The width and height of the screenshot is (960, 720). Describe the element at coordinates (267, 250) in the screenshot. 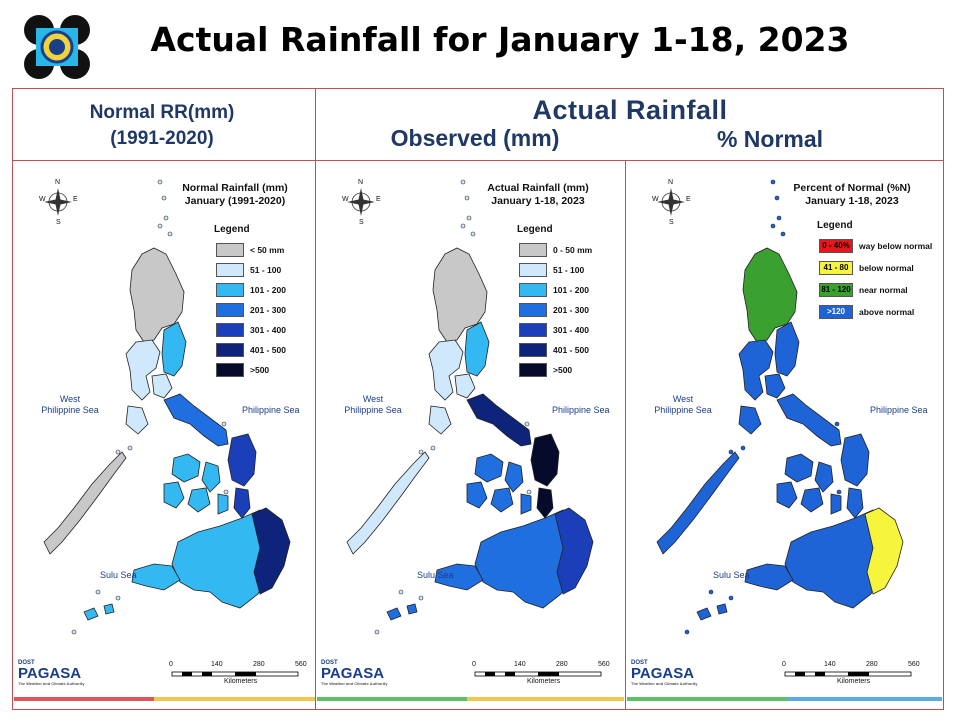

I see `legend-label: < 50 mm` at that location.